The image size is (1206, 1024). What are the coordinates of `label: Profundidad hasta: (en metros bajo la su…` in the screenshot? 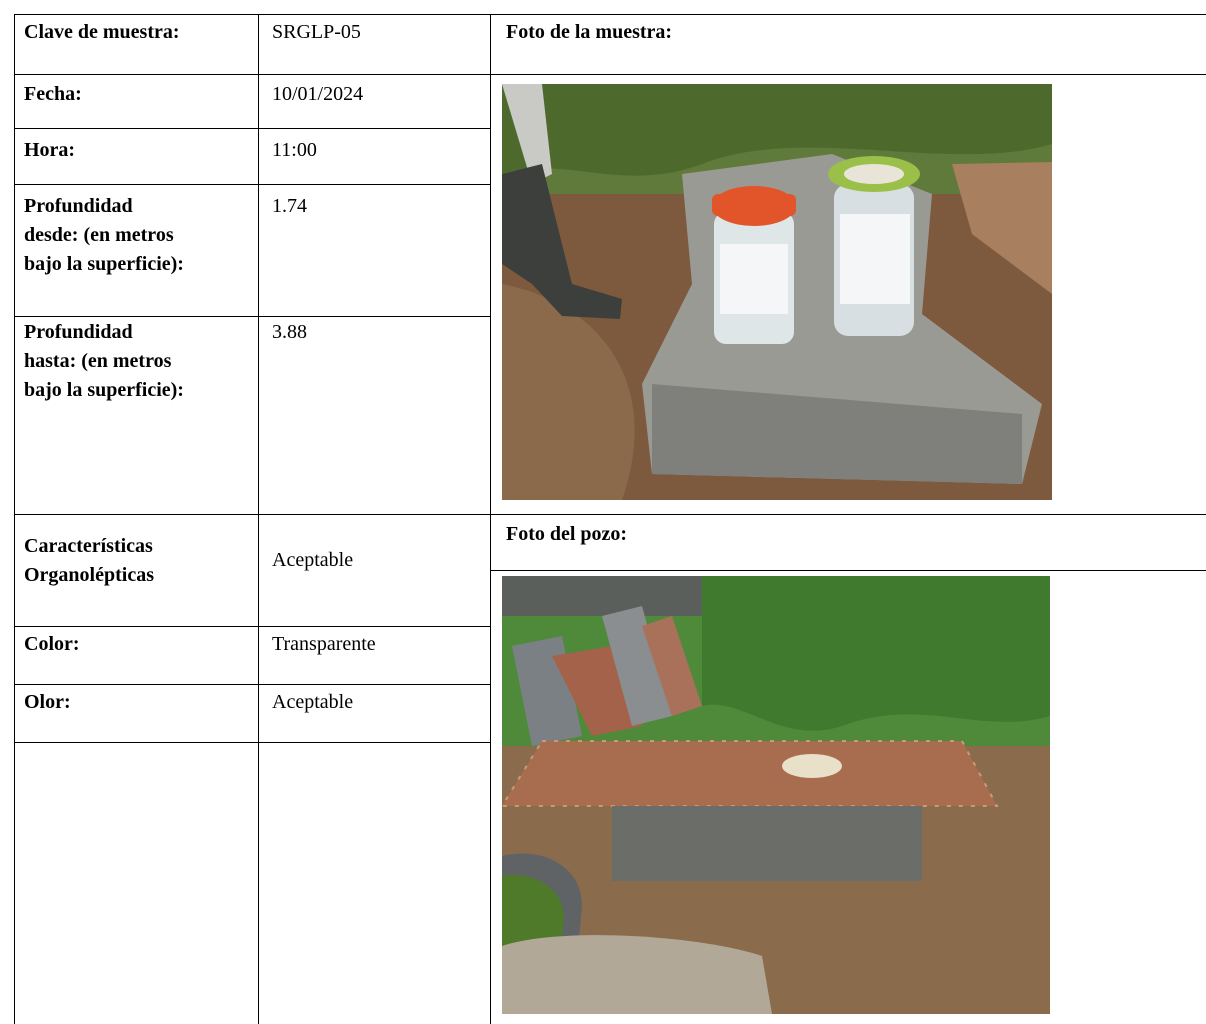 It's located at (104, 361).